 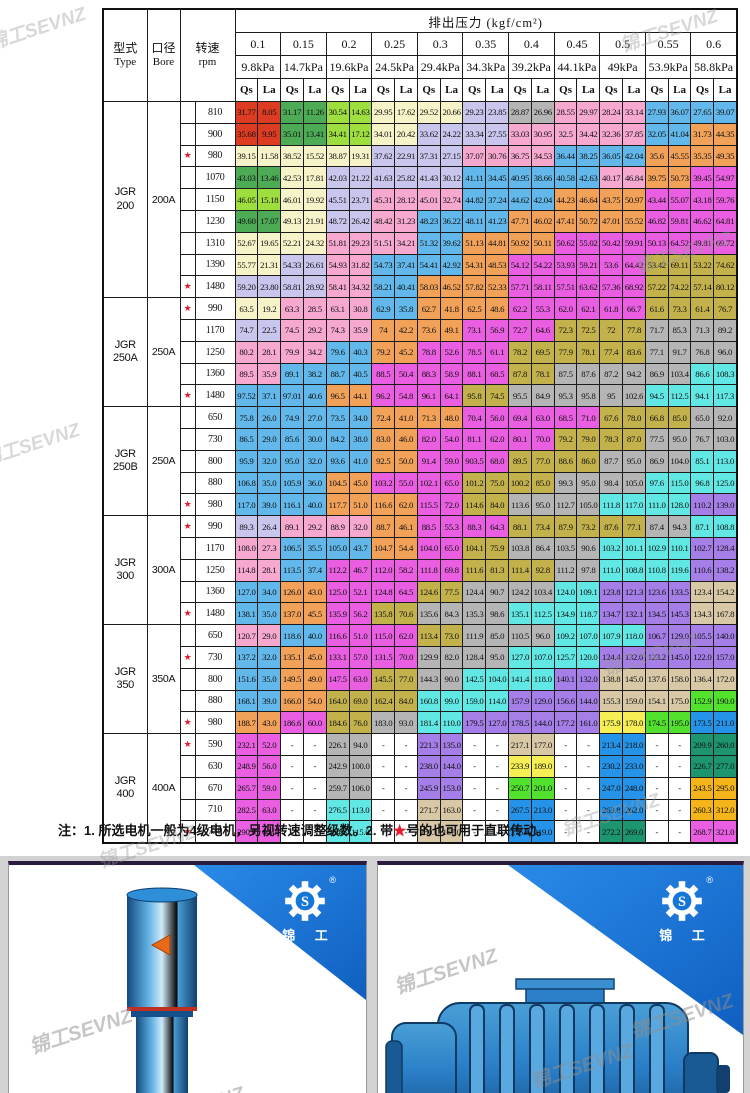 What do you see at coordinates (360, 156) in the screenshot?
I see `data-cell: 19.31` at bounding box center [360, 156].